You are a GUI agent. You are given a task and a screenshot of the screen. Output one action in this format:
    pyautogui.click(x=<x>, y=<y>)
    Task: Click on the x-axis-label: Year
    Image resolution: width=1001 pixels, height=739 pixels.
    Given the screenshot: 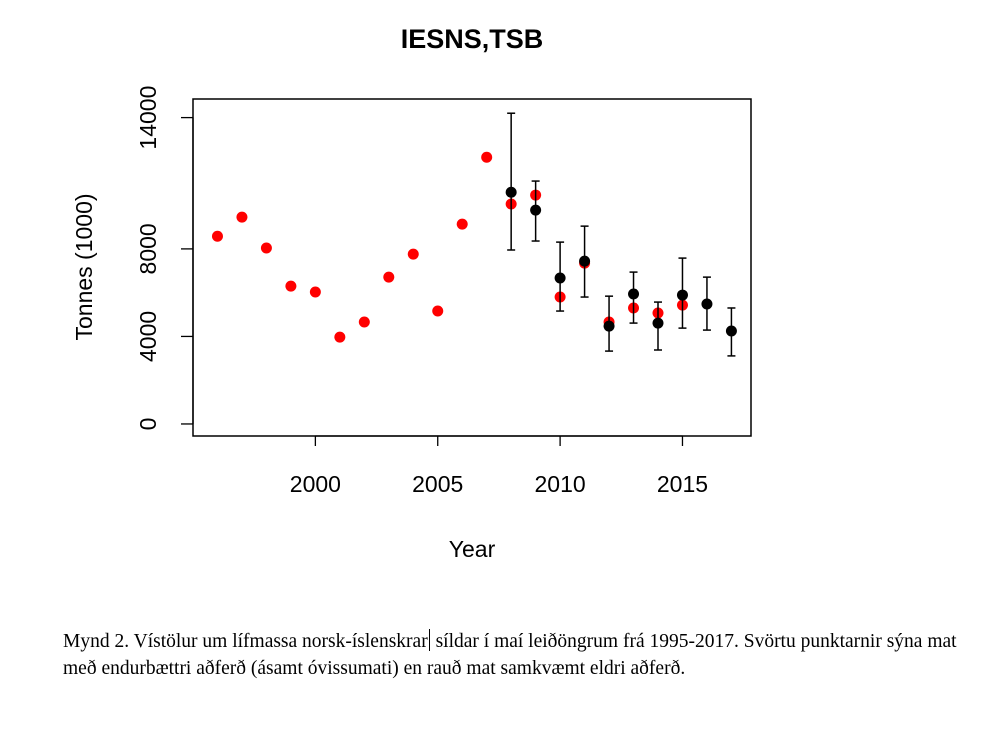 What is the action you would take?
    pyautogui.click(x=472, y=549)
    